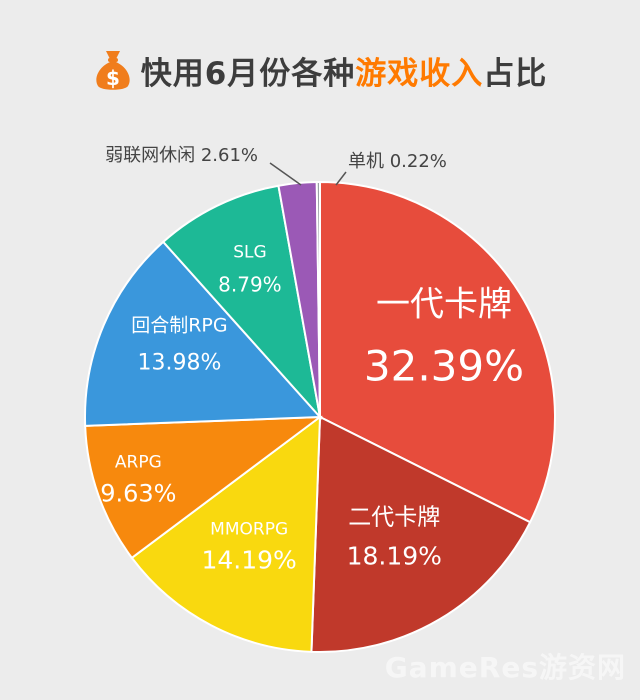 Image resolution: width=640 pixels, height=700 pixels. Describe the element at coordinates (397, 161) in the screenshot. I see `slice-external-label: 单机 0.22%` at that location.